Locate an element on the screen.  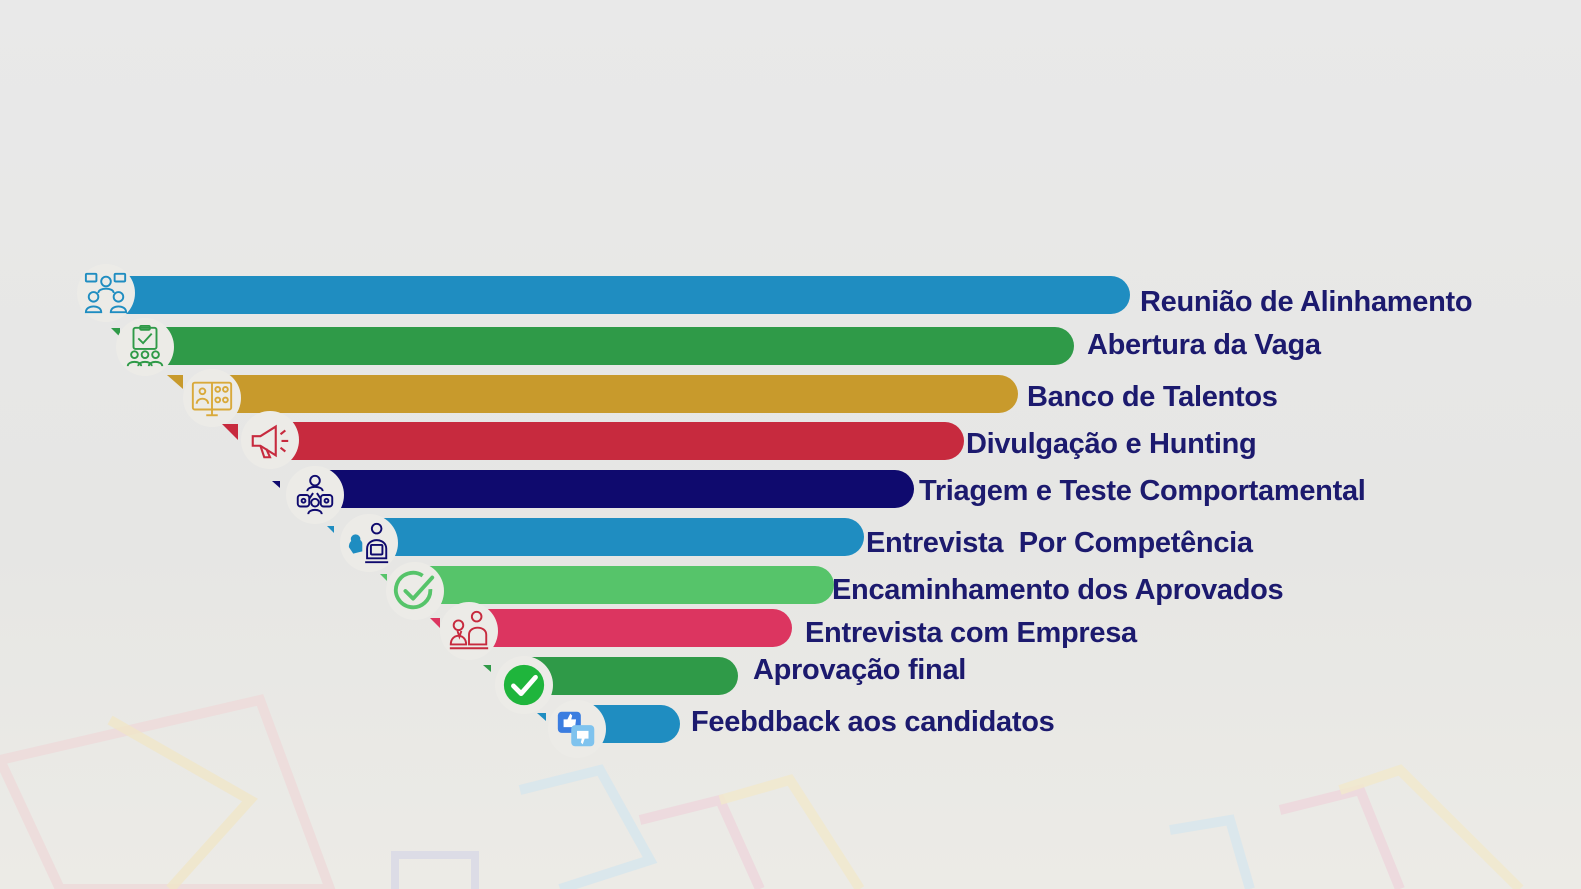
funnel-step-label: Encaminhamento dos Aprovados is located at coordinates (1058, 590).